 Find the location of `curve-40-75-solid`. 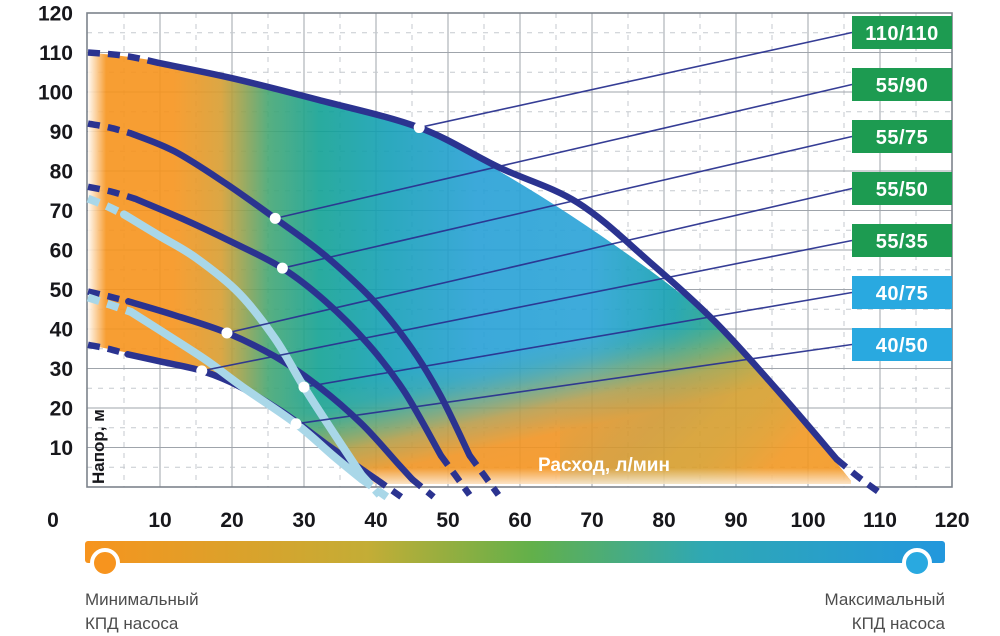

curve-40-75-solid is located at coordinates (243, 345).